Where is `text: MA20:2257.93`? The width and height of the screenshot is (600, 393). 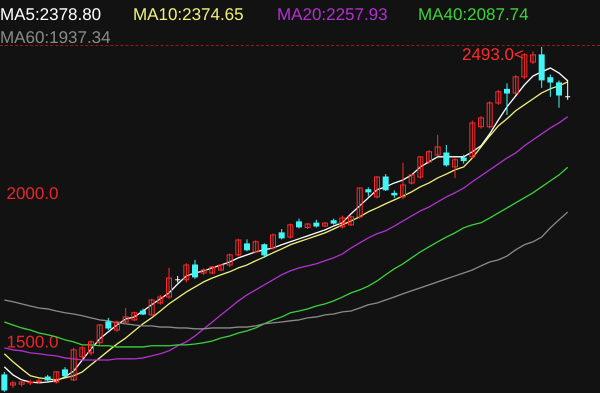
text: MA20:2257.93 is located at coordinates (333, 14).